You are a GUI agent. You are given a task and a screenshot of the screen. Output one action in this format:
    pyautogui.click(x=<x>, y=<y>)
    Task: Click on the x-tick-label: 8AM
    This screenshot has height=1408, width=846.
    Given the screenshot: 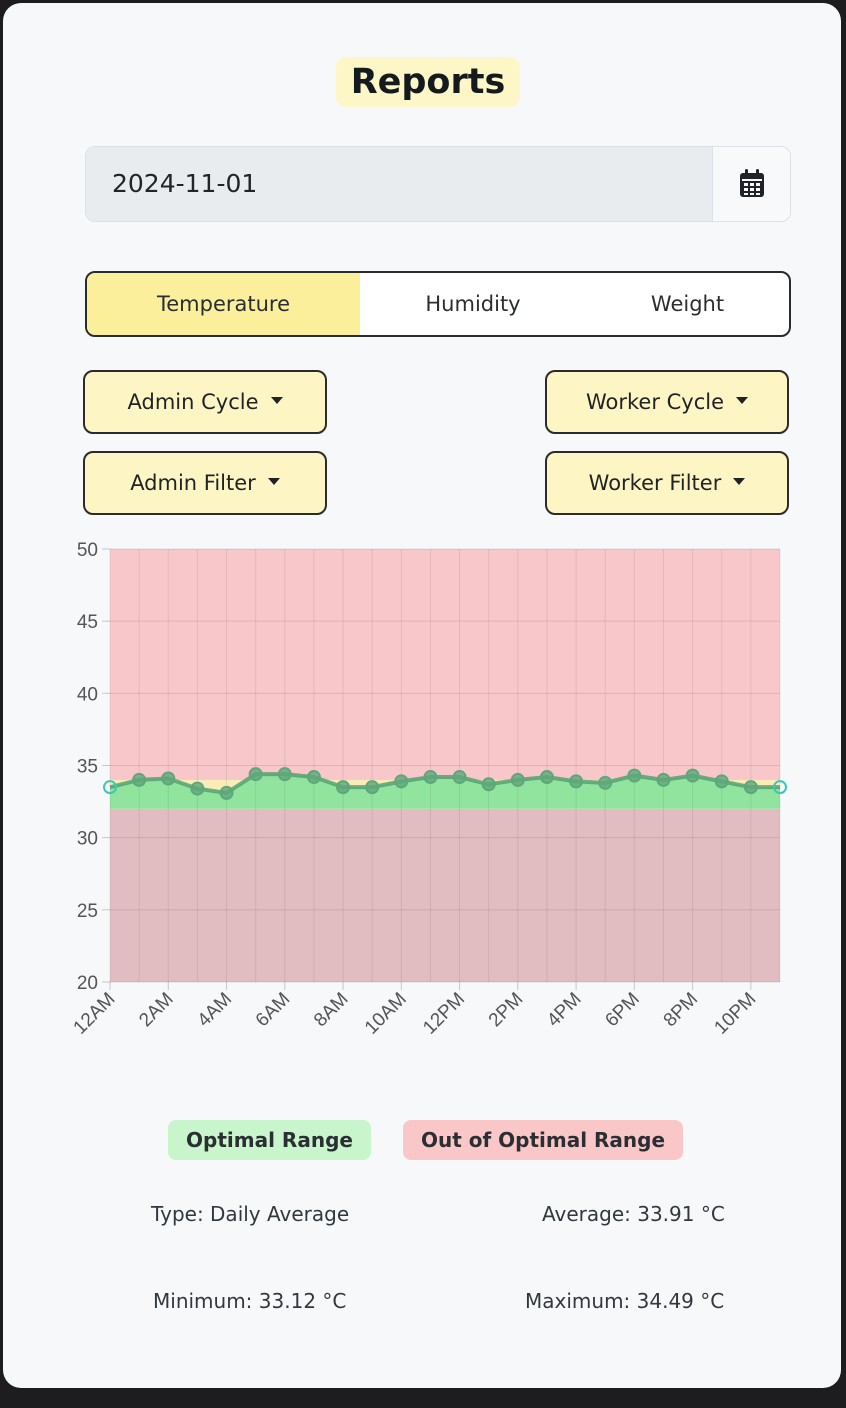 What is the action you would take?
    pyautogui.click(x=331, y=1010)
    